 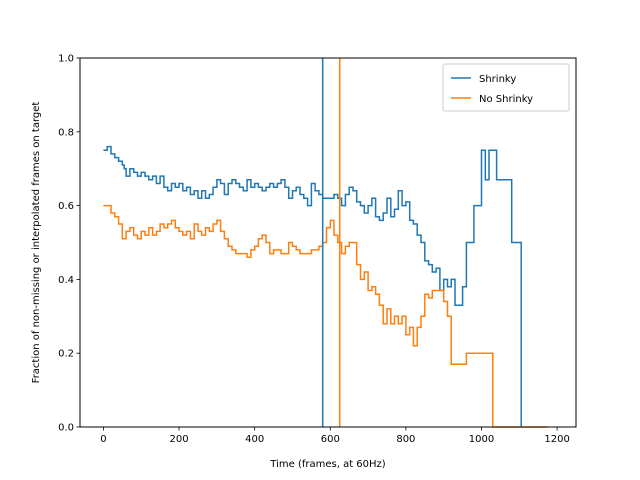 What do you see at coordinates (405, 439) in the screenshot?
I see `x-tick-label: 800` at bounding box center [405, 439].